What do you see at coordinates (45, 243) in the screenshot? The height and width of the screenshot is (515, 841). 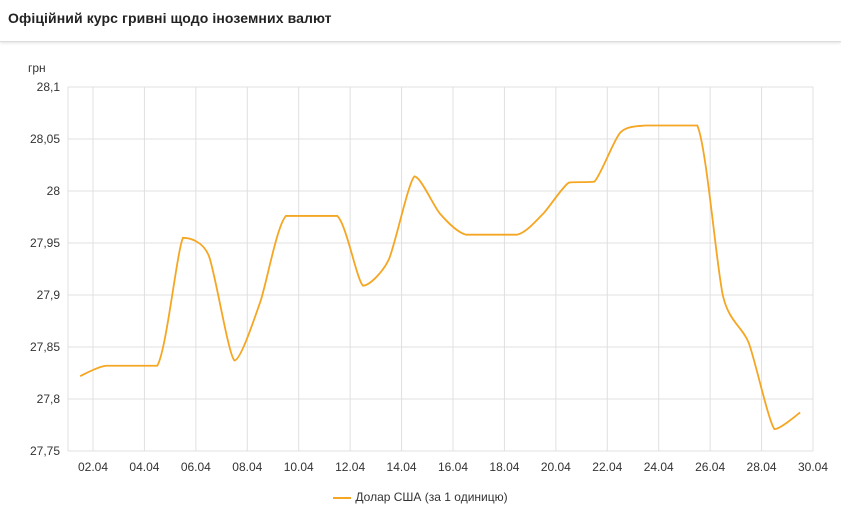 I see `y-tick-label: 27,95` at bounding box center [45, 243].